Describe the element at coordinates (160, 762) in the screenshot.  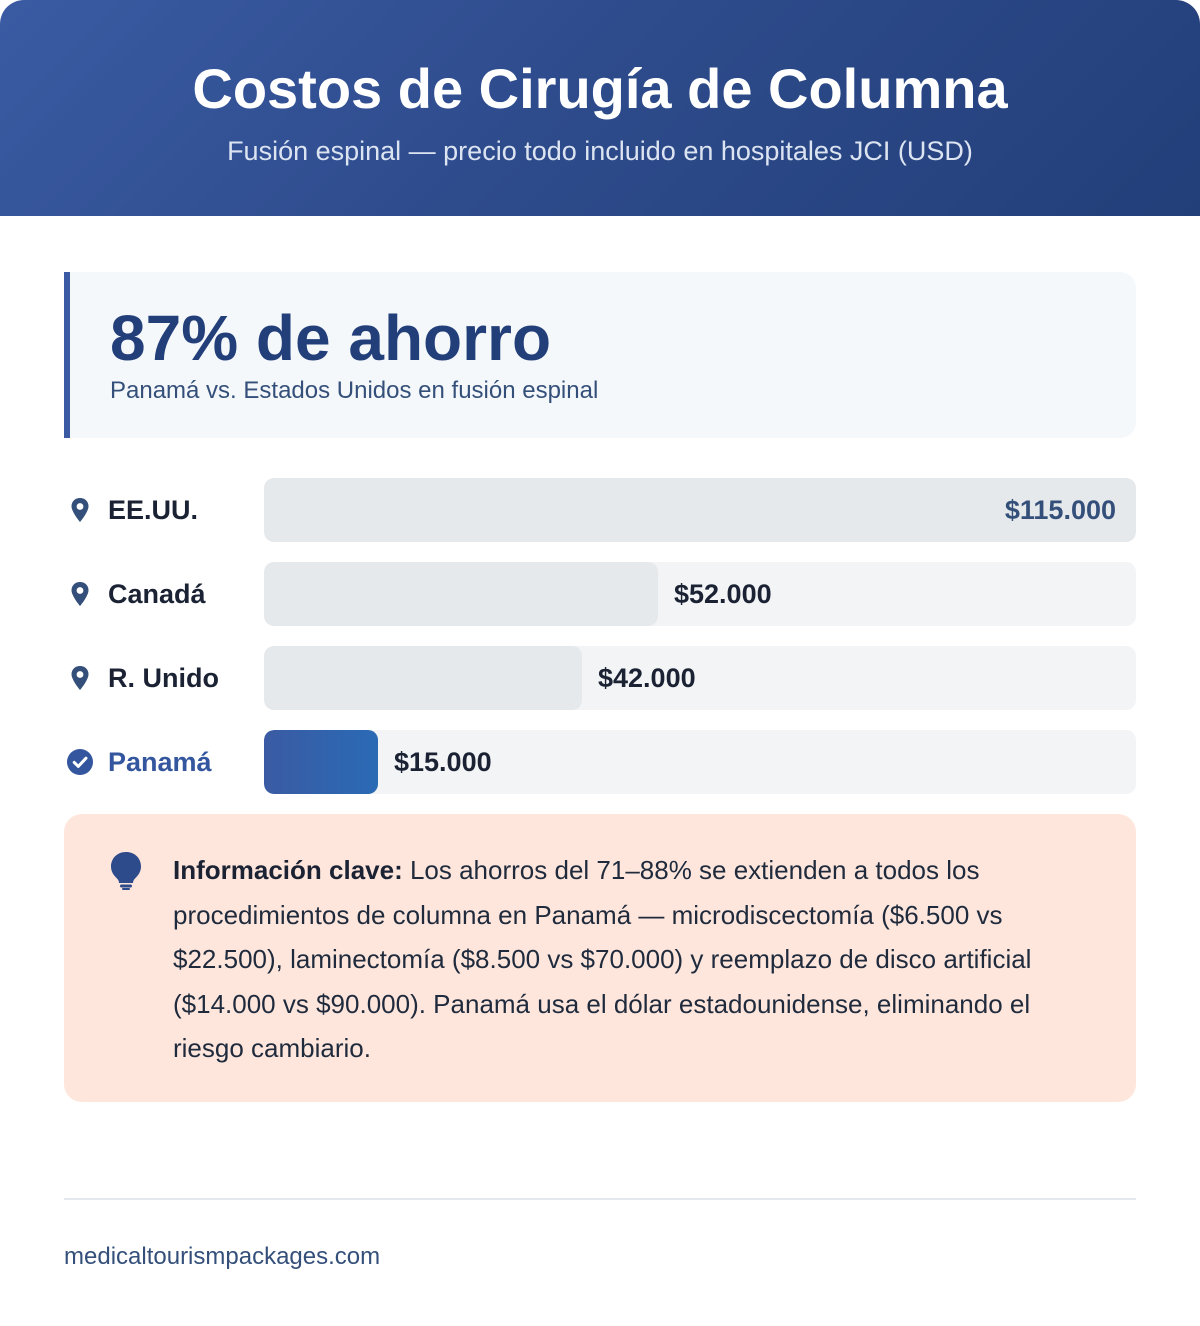
I see `bar-category-label: Panamá` at that location.